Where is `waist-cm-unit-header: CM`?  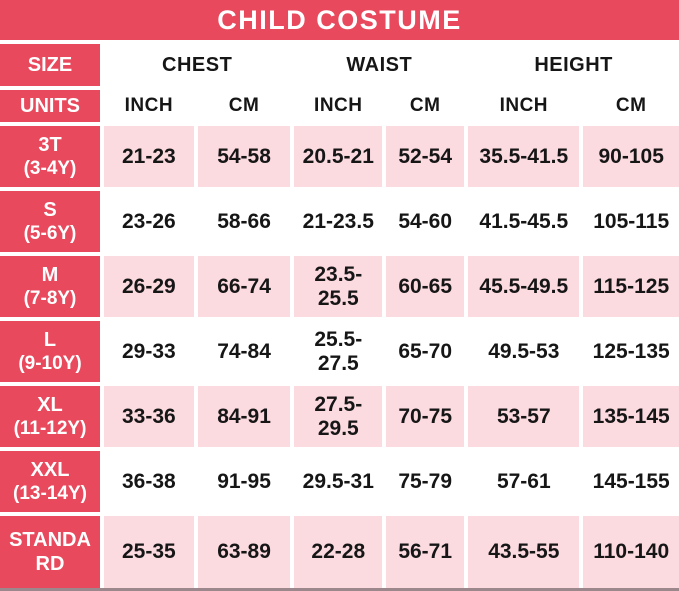
waist-cm-unit-header: CM is located at coordinates (425, 106).